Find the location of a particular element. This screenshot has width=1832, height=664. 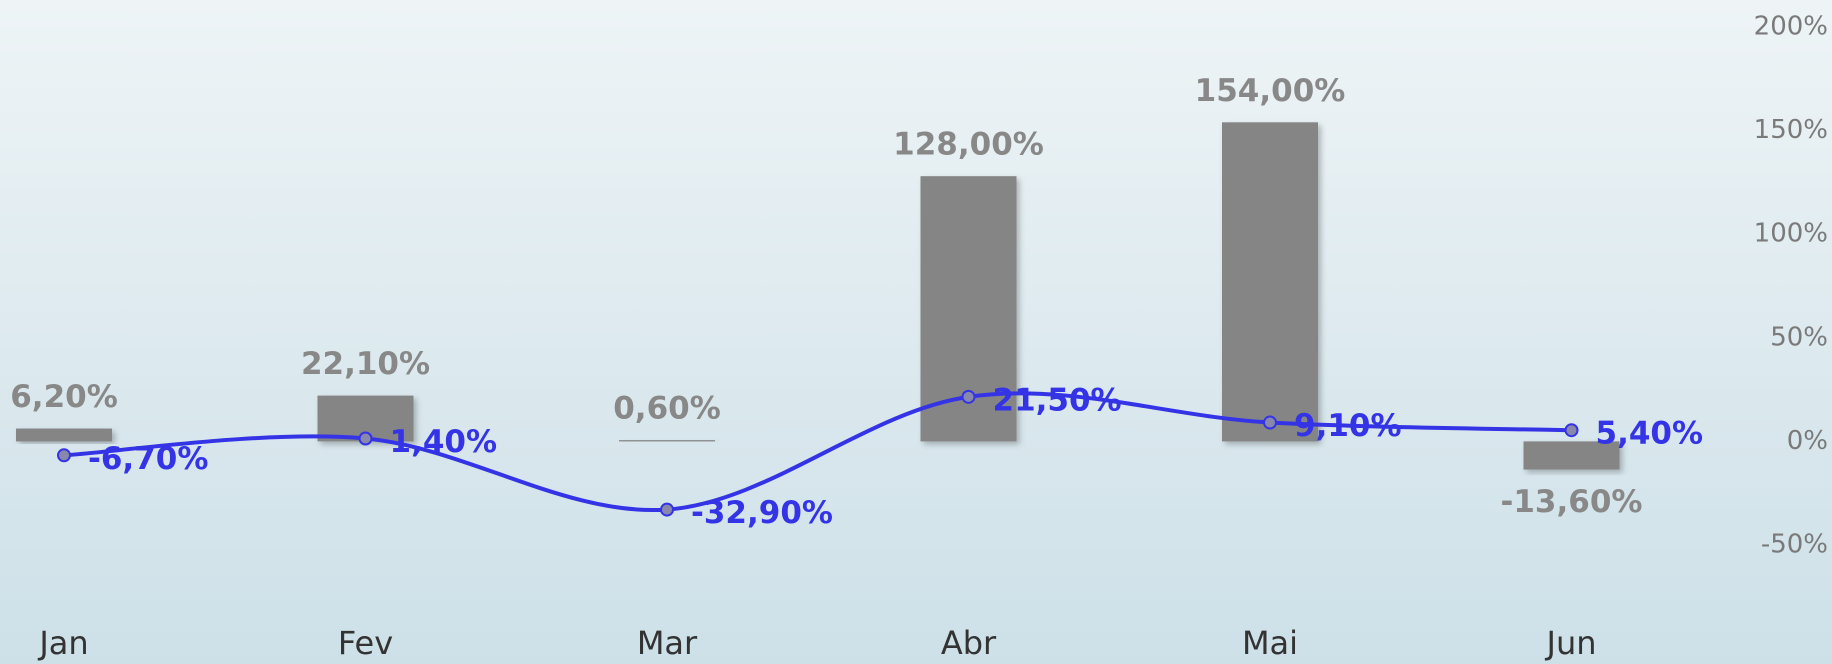

bar-value-label: -13,60% is located at coordinates (1572, 502).